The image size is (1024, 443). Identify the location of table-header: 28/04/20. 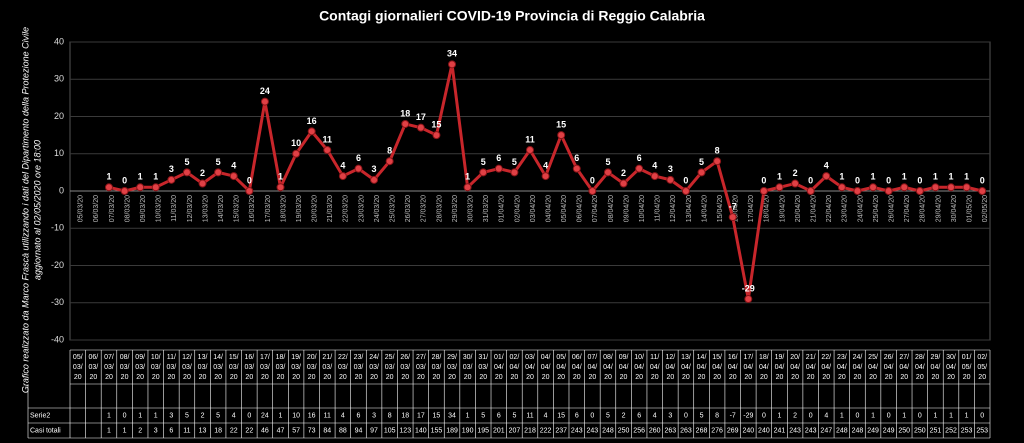
(920, 367).